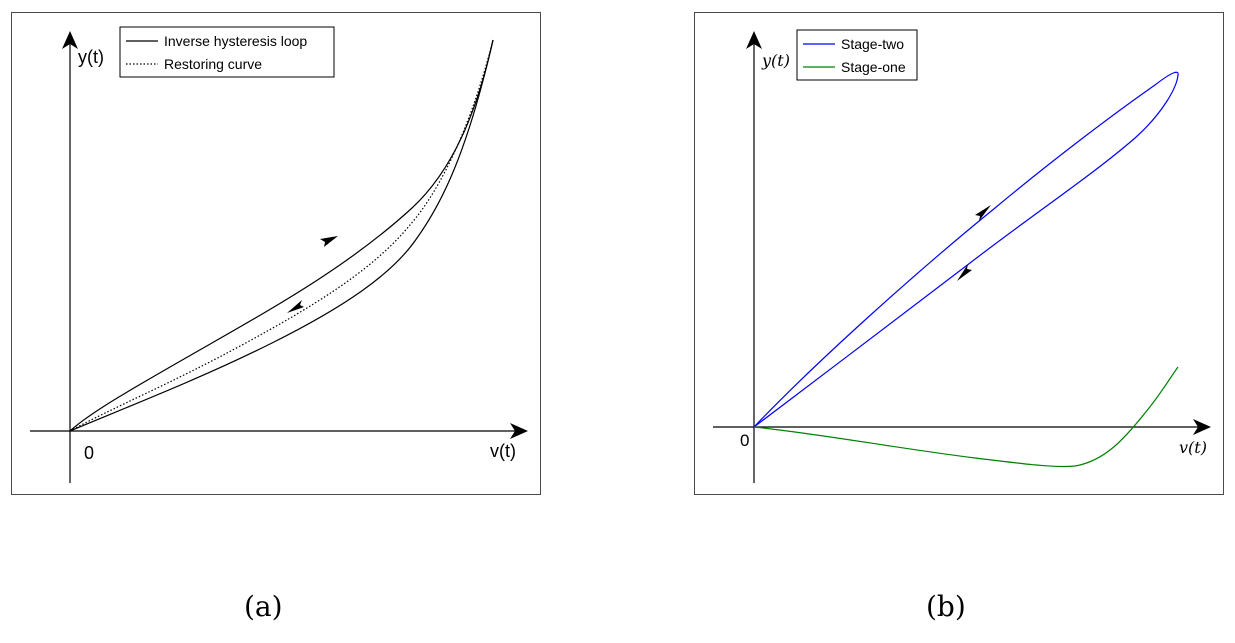 Image resolution: width=1235 pixels, height=643 pixels. What do you see at coordinates (235, 41) in the screenshot?
I see `legend-label: Inverse hysteresis loop` at bounding box center [235, 41].